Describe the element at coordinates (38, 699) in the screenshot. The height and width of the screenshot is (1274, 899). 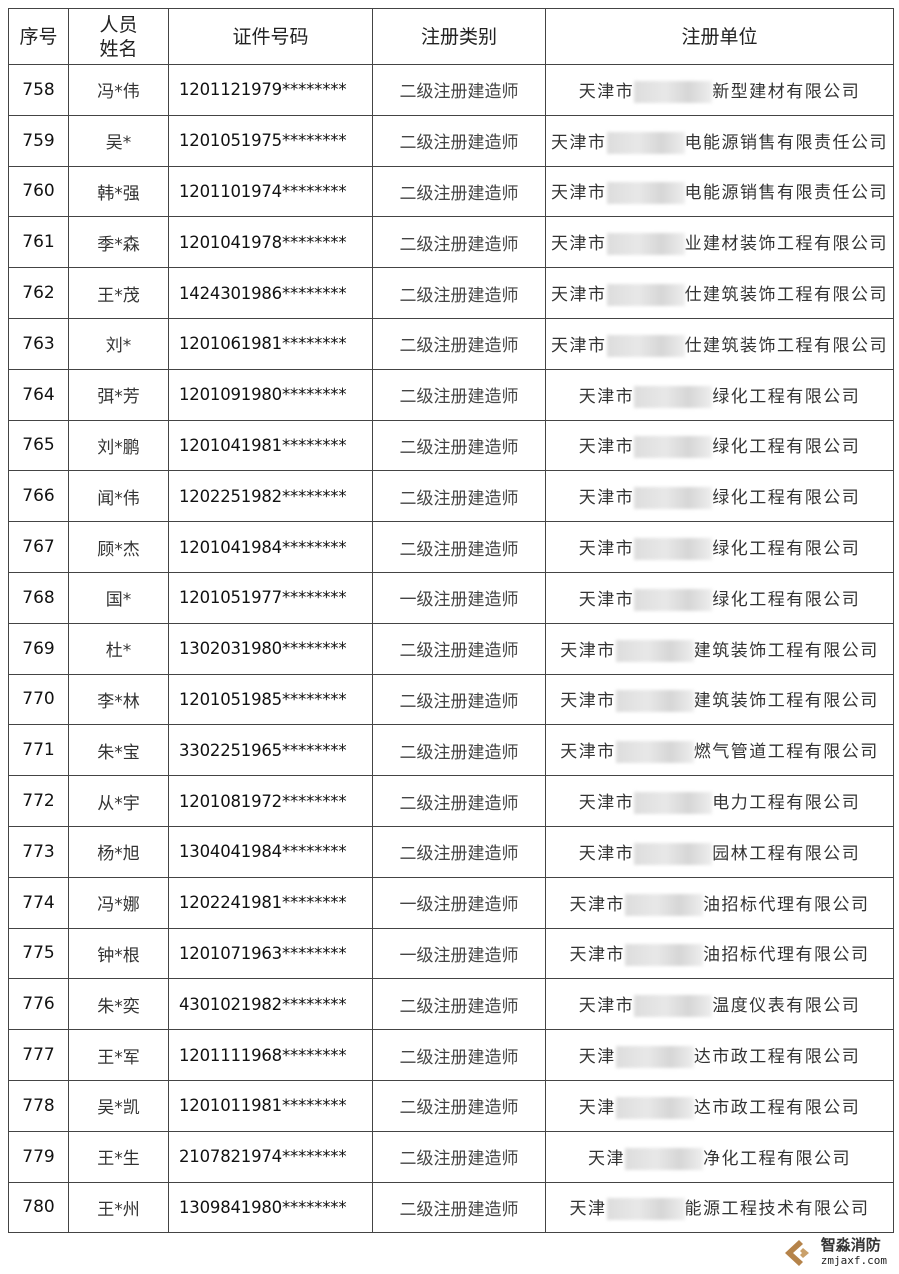
I see `cell-no: 770` at that location.